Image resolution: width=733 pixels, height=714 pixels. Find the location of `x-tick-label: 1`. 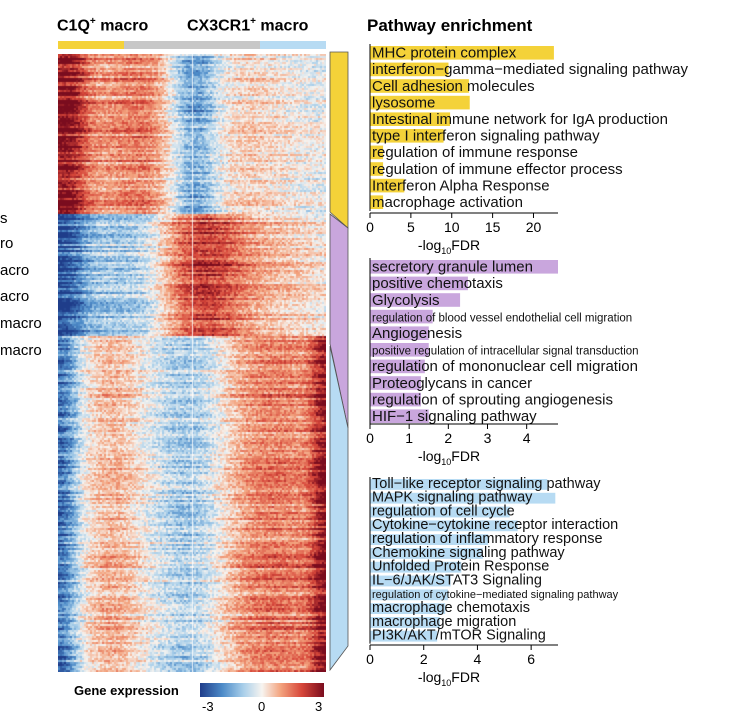

x-tick-label: 1 is located at coordinates (409, 438).